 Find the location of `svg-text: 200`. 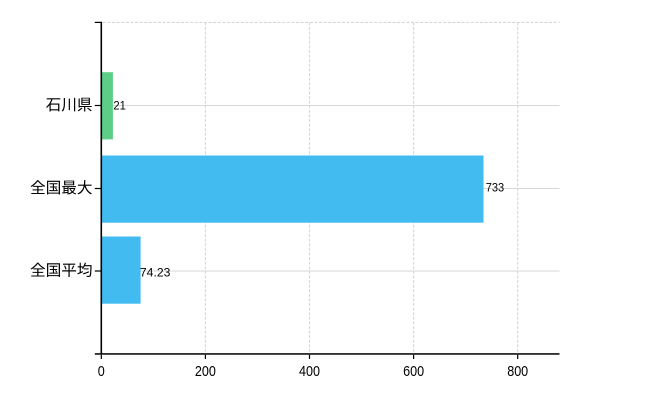

svg-text: 200 is located at coordinates (205, 371).